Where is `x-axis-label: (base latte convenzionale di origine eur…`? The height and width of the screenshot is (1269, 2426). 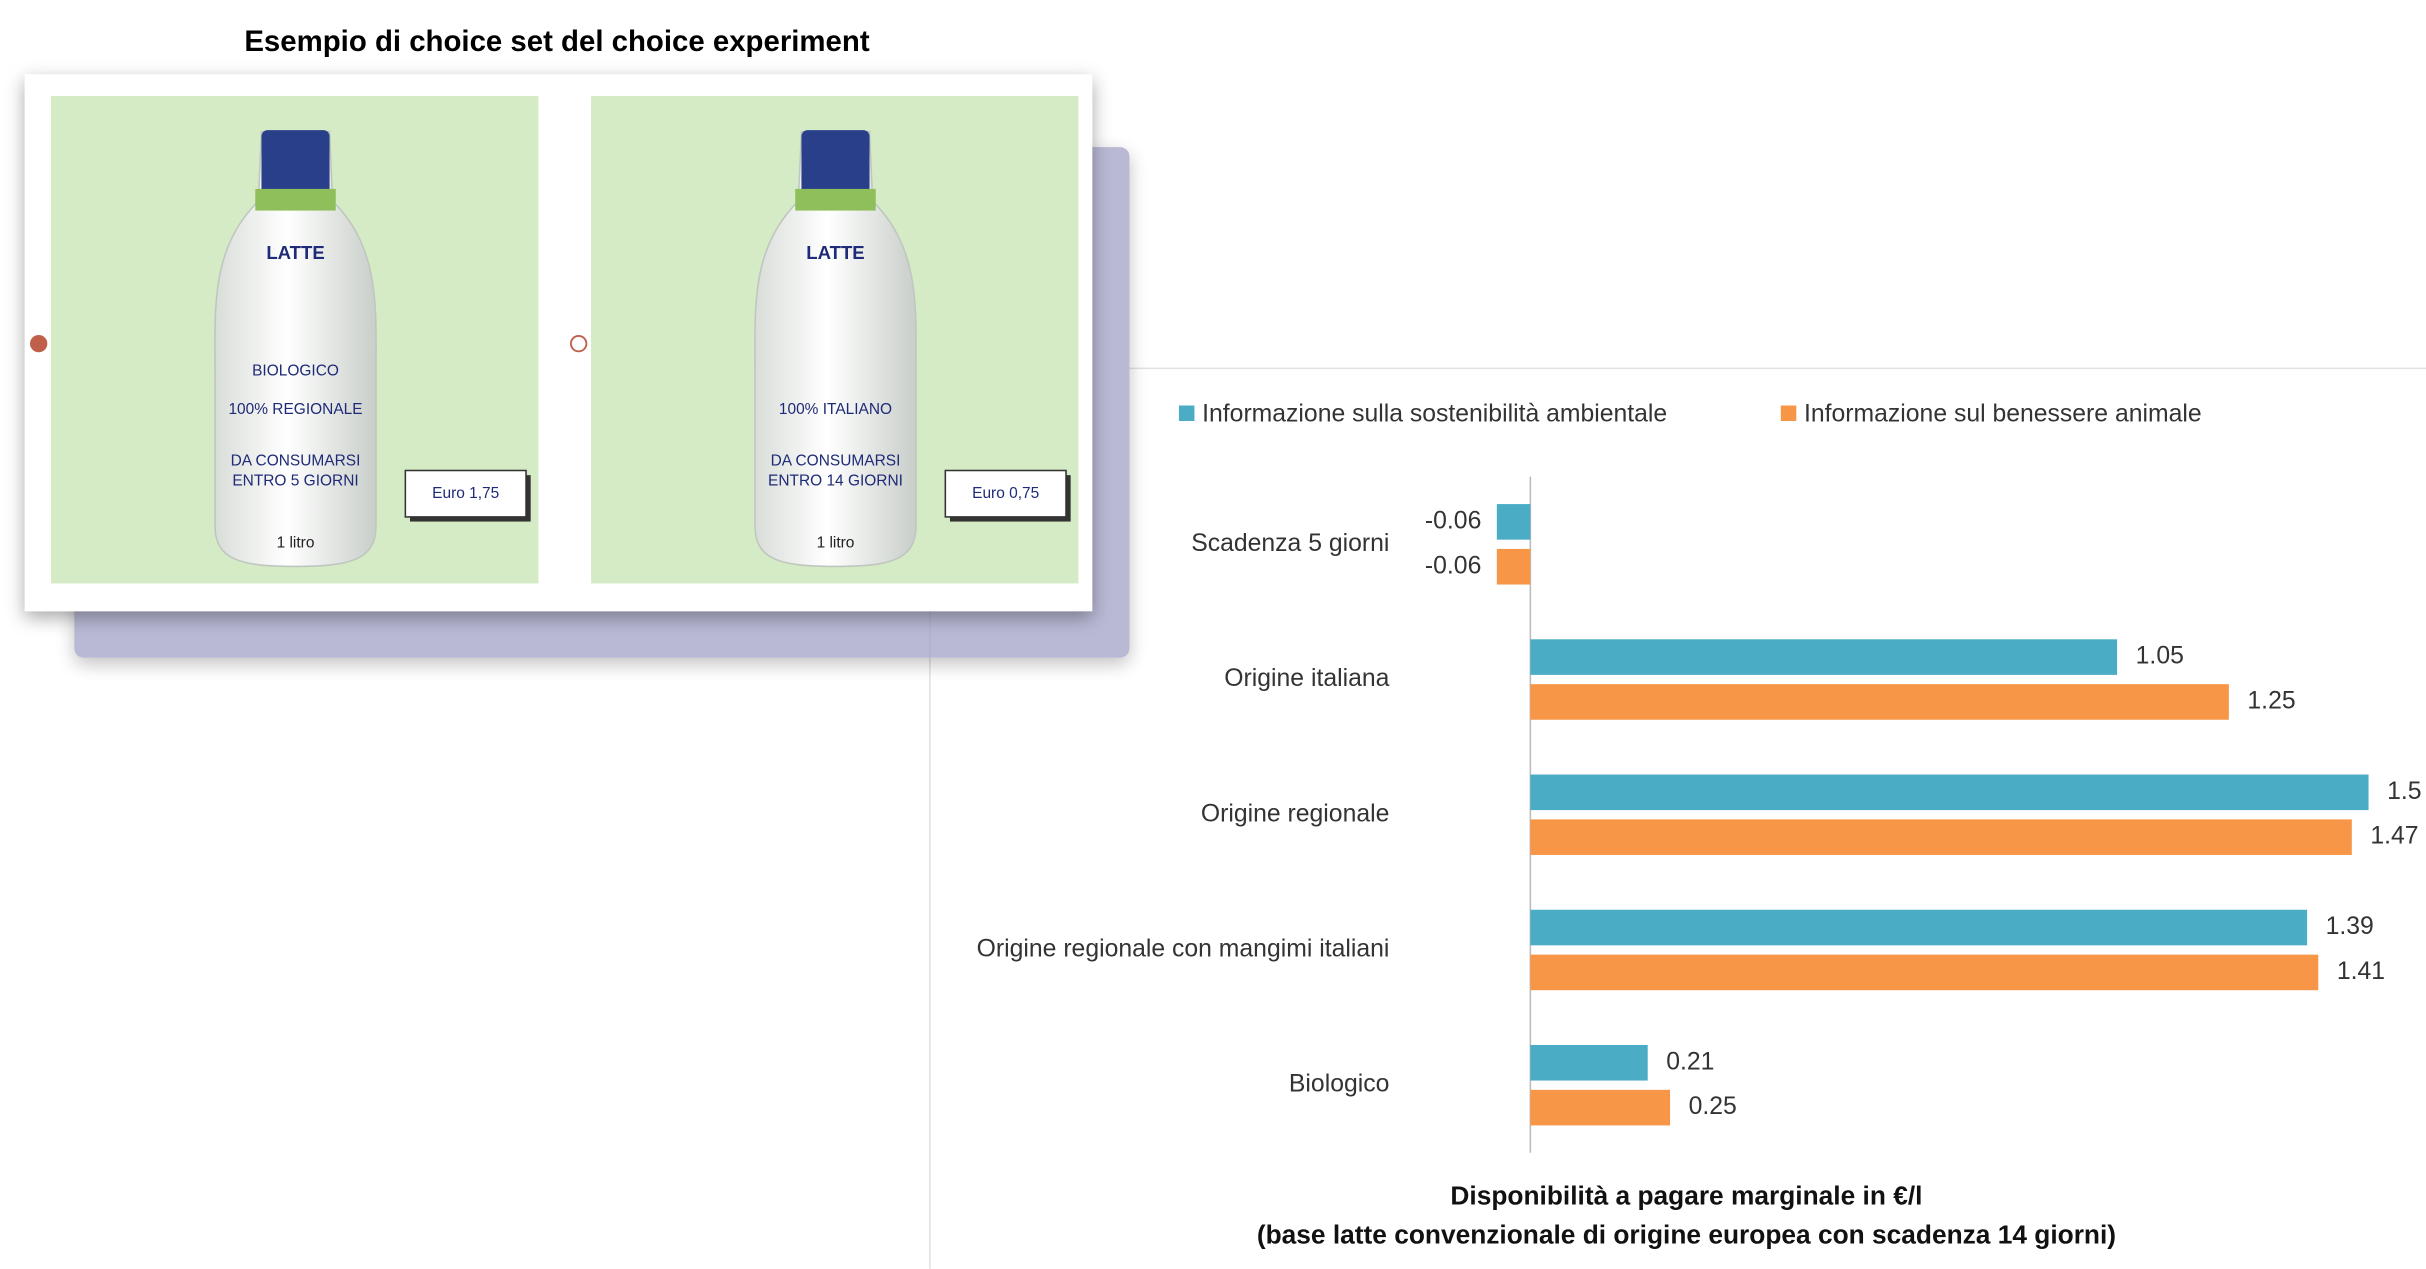
x-axis-label: (base latte convenzionale di origine eur… is located at coordinates (1686, 1234).